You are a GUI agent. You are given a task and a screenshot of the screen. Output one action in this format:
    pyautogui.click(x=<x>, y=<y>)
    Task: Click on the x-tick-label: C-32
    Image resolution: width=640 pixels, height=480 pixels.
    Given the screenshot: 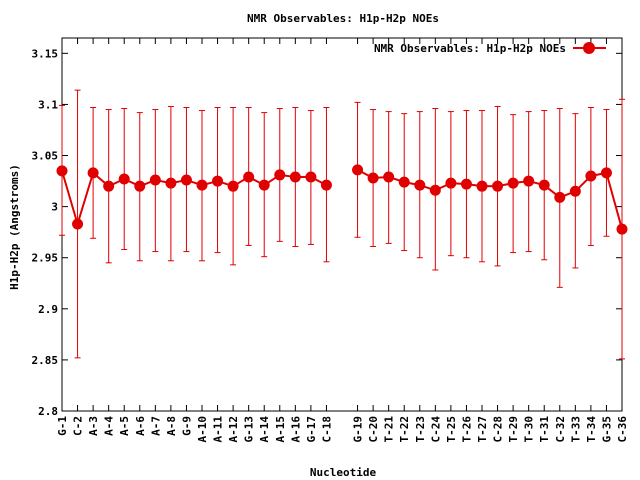 What is the action you would take?
    pyautogui.click(x=560, y=429)
    